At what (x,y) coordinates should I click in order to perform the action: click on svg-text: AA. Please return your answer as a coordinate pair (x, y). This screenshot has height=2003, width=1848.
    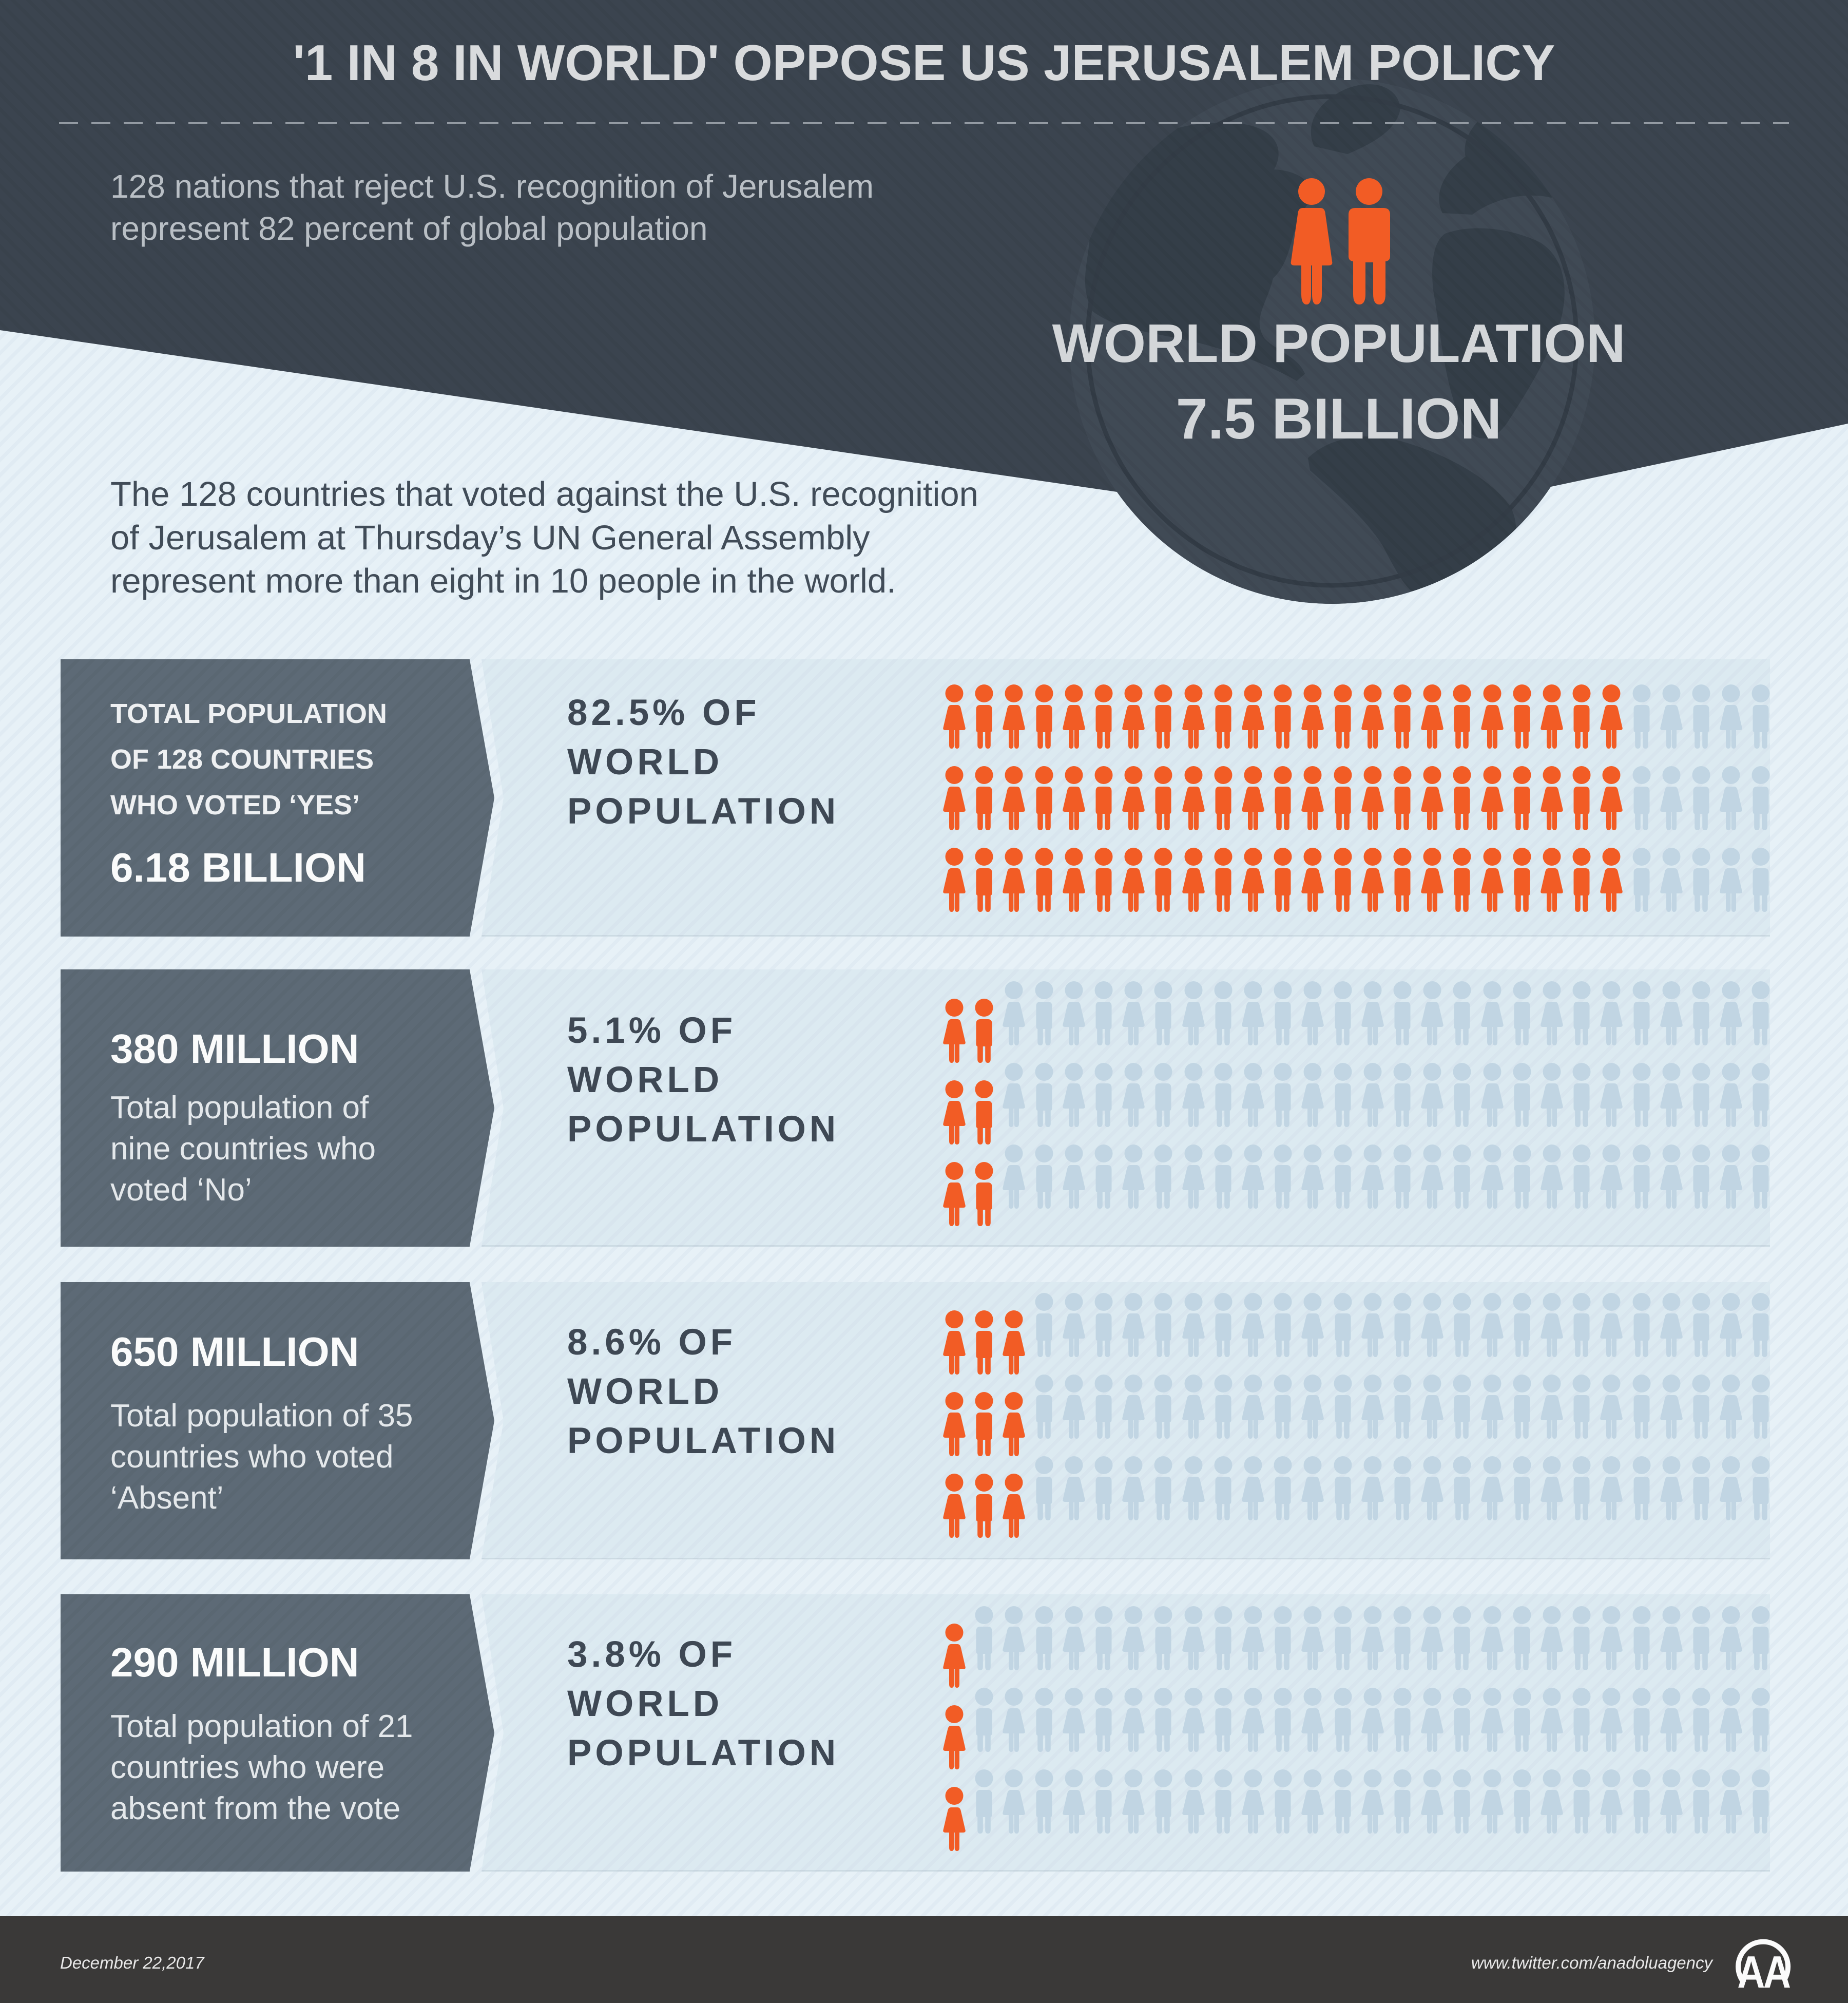
    Looking at the image, I should click on (1763, 1969).